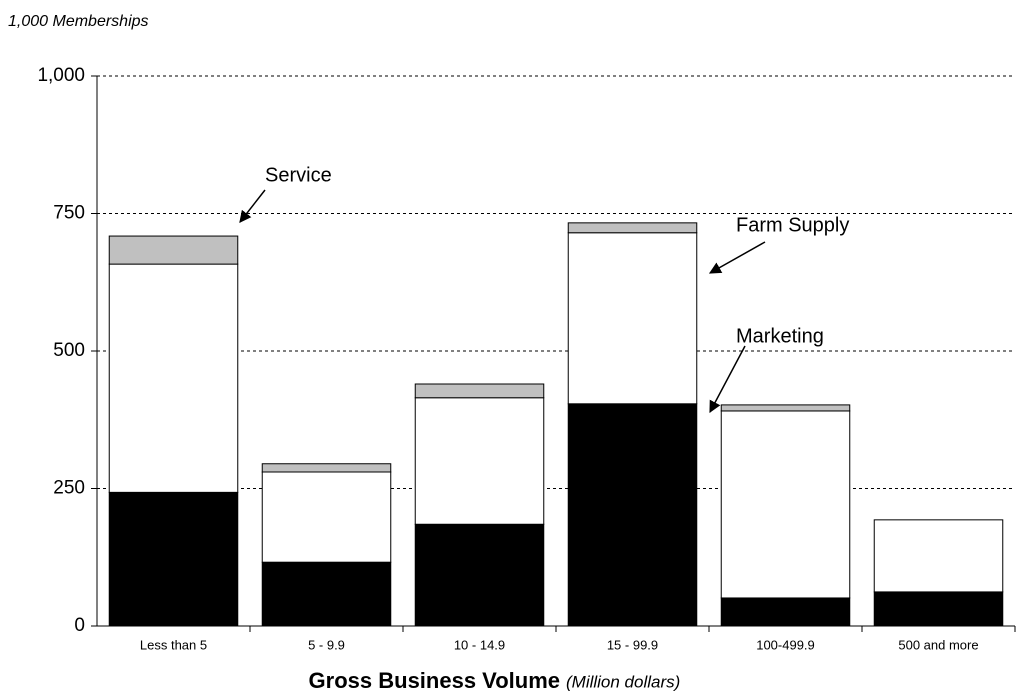 Image resolution: width=1023 pixels, height=693 pixels. What do you see at coordinates (479, 644) in the screenshot?
I see `x-tick-label: 10 - 14.9` at bounding box center [479, 644].